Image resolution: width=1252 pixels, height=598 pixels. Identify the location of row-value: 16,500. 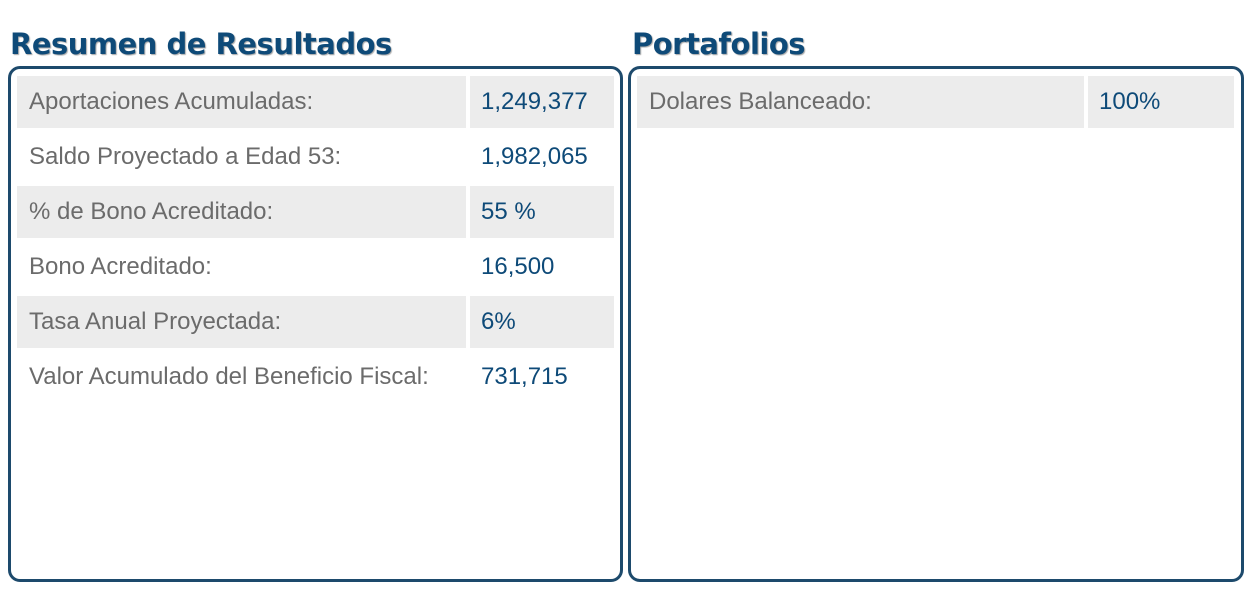
(518, 266).